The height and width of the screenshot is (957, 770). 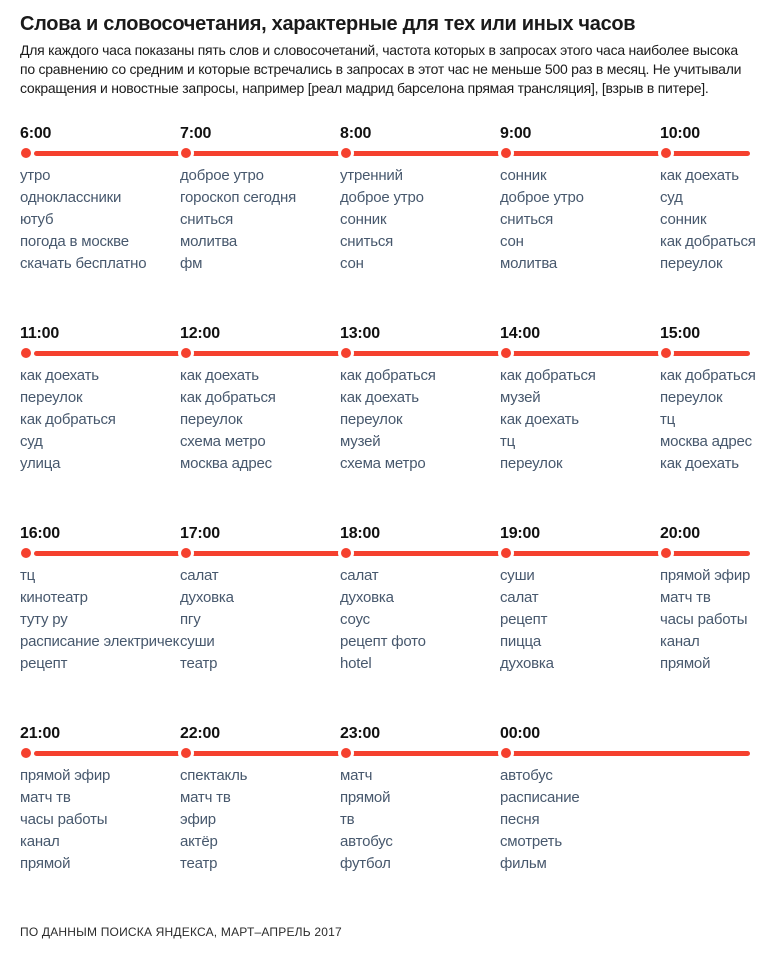 What do you see at coordinates (526, 775) in the screenshot?
I see `query-word: автобус` at bounding box center [526, 775].